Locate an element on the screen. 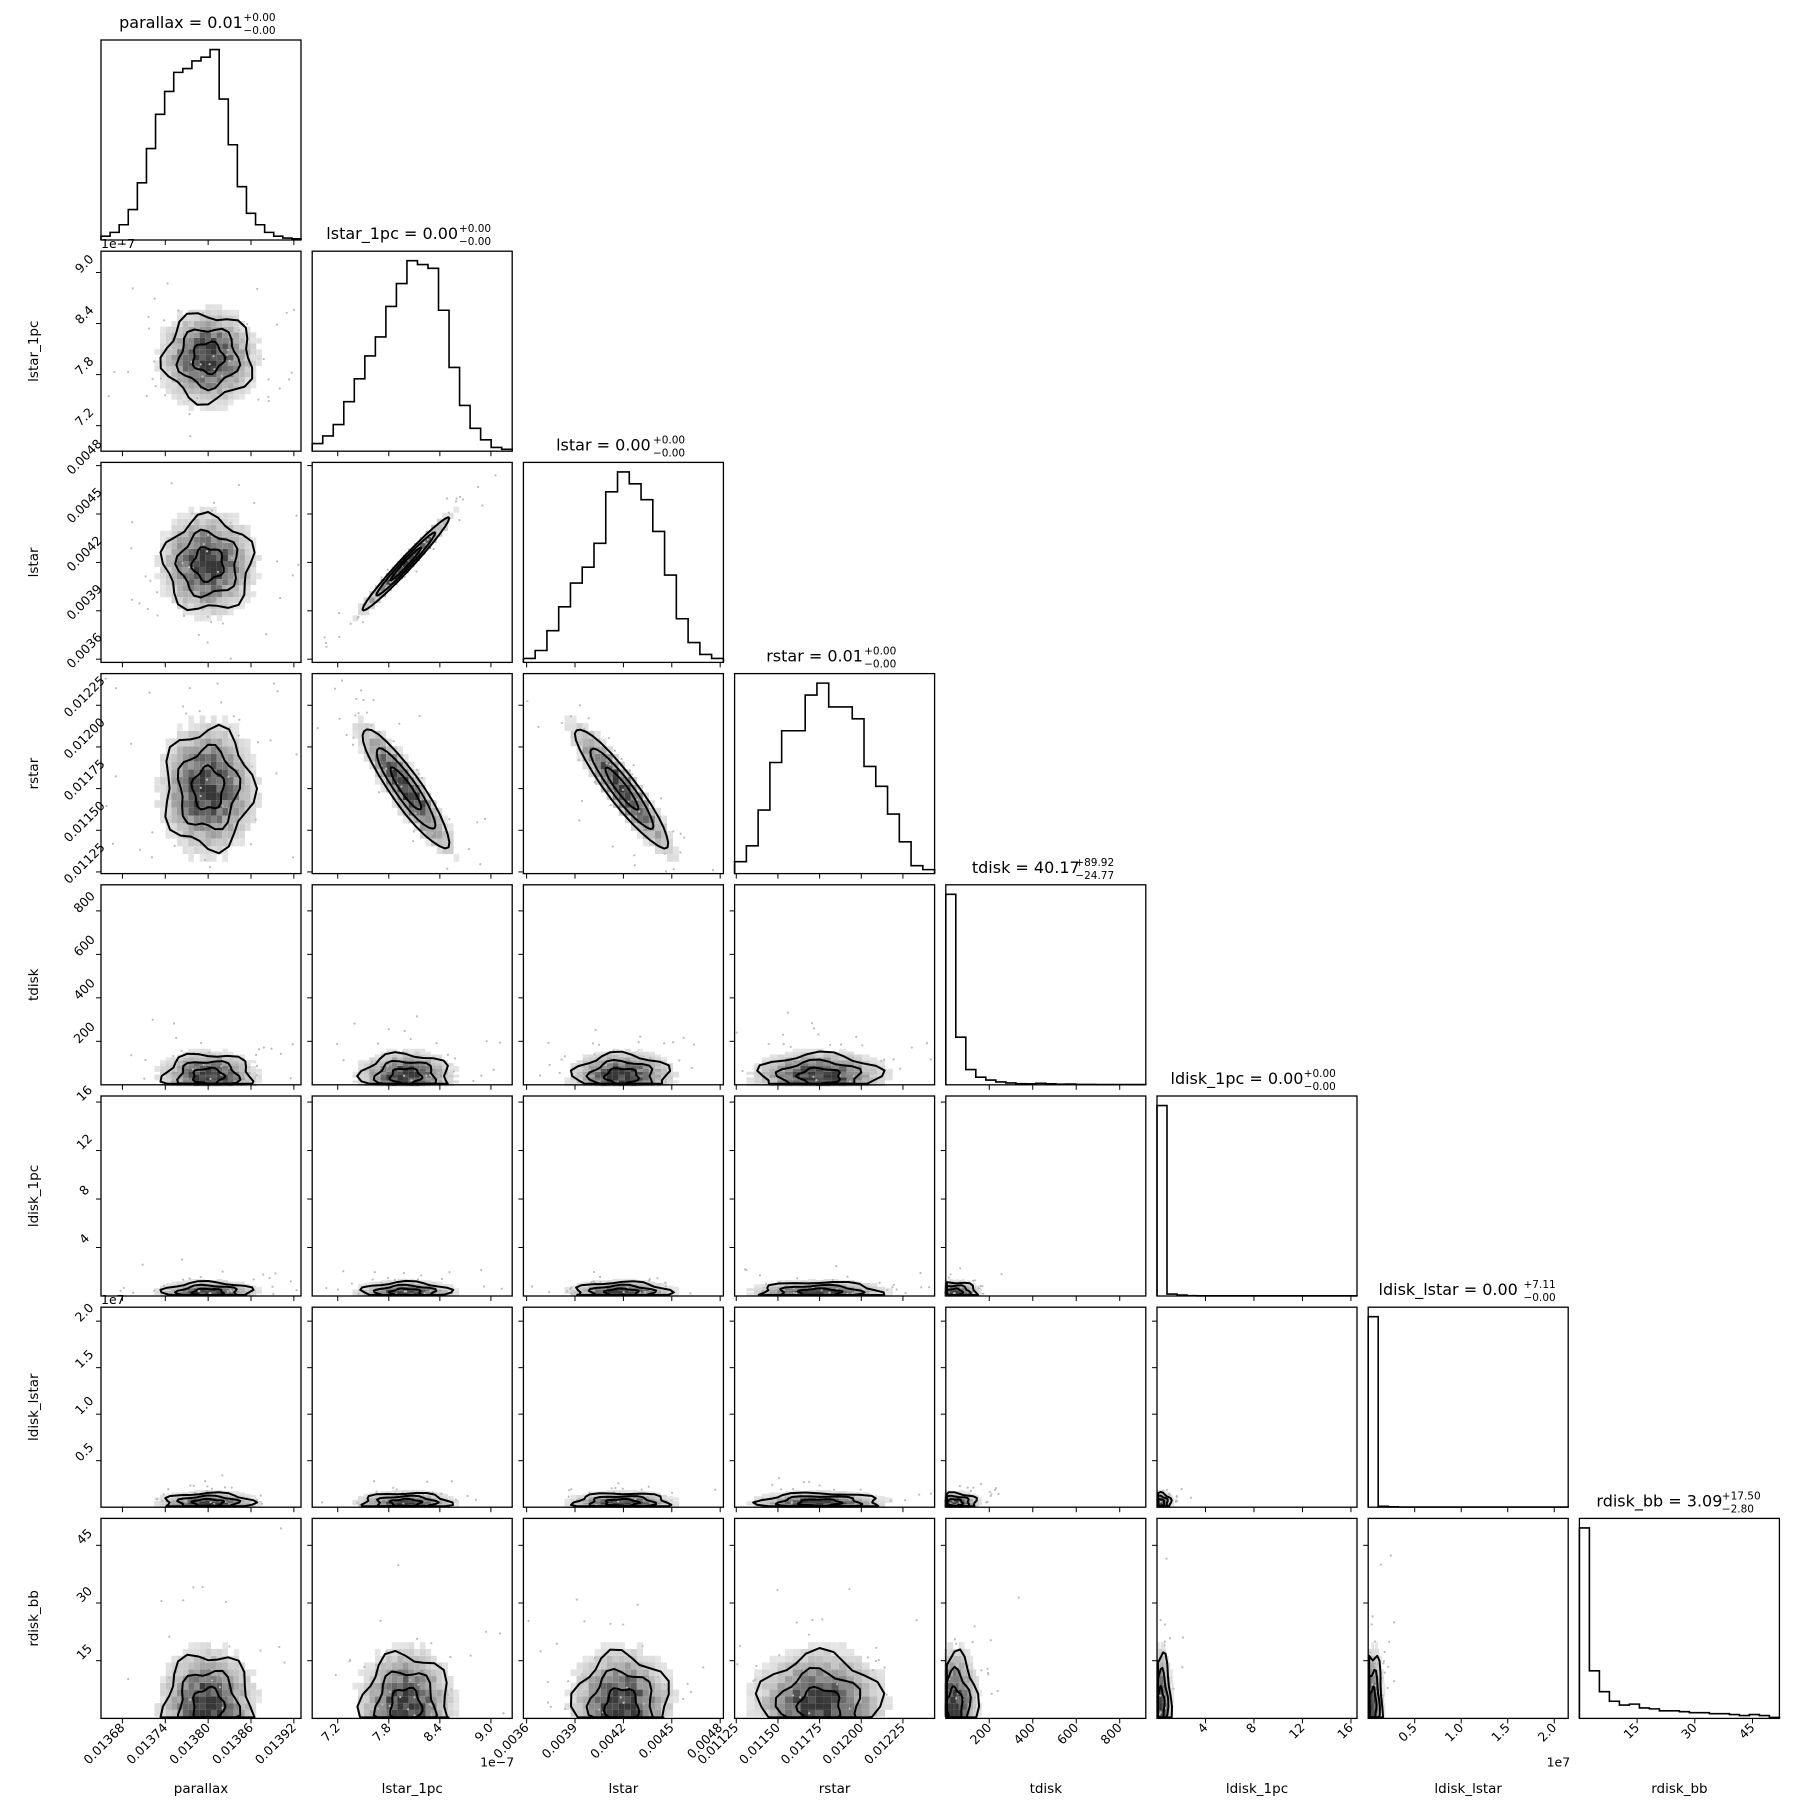 This screenshot has height=1809, width=1809. panel-title-lstar: lstar = 0.00 +0.00−0.00 is located at coordinates (620, 446).